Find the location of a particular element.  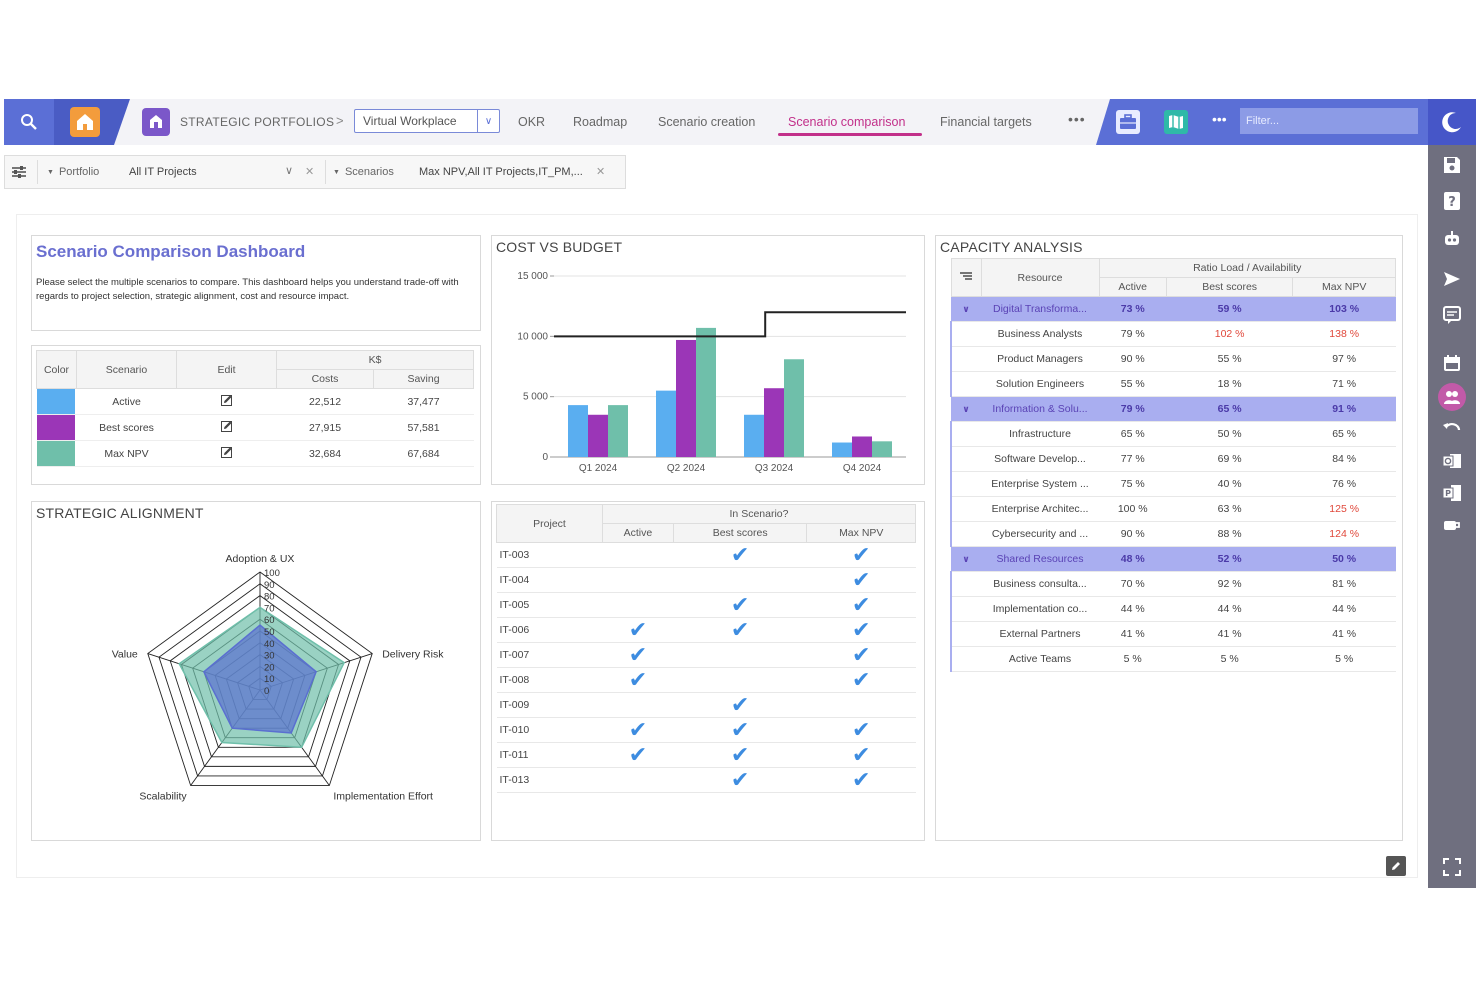

assistant-button is located at coordinates (1452, 239).